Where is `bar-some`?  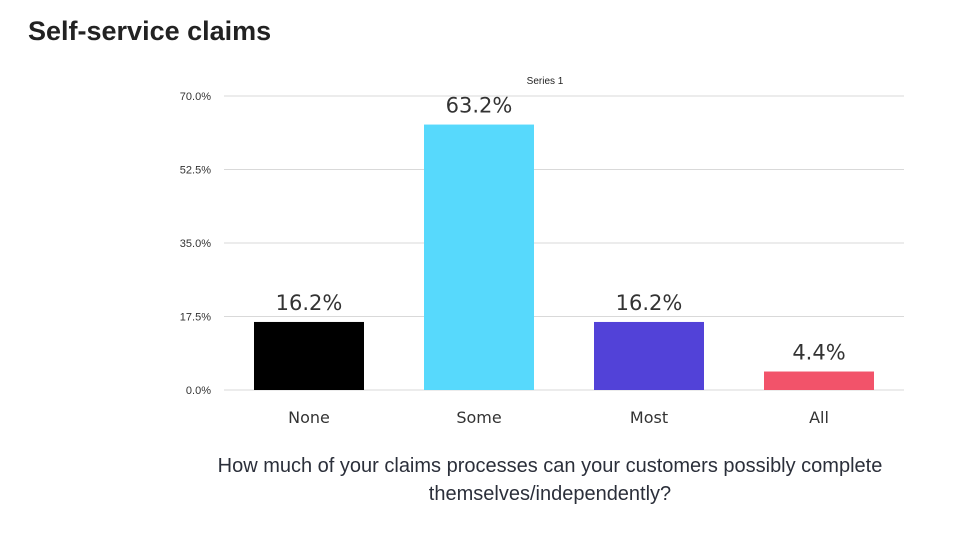 bar-some is located at coordinates (479, 257).